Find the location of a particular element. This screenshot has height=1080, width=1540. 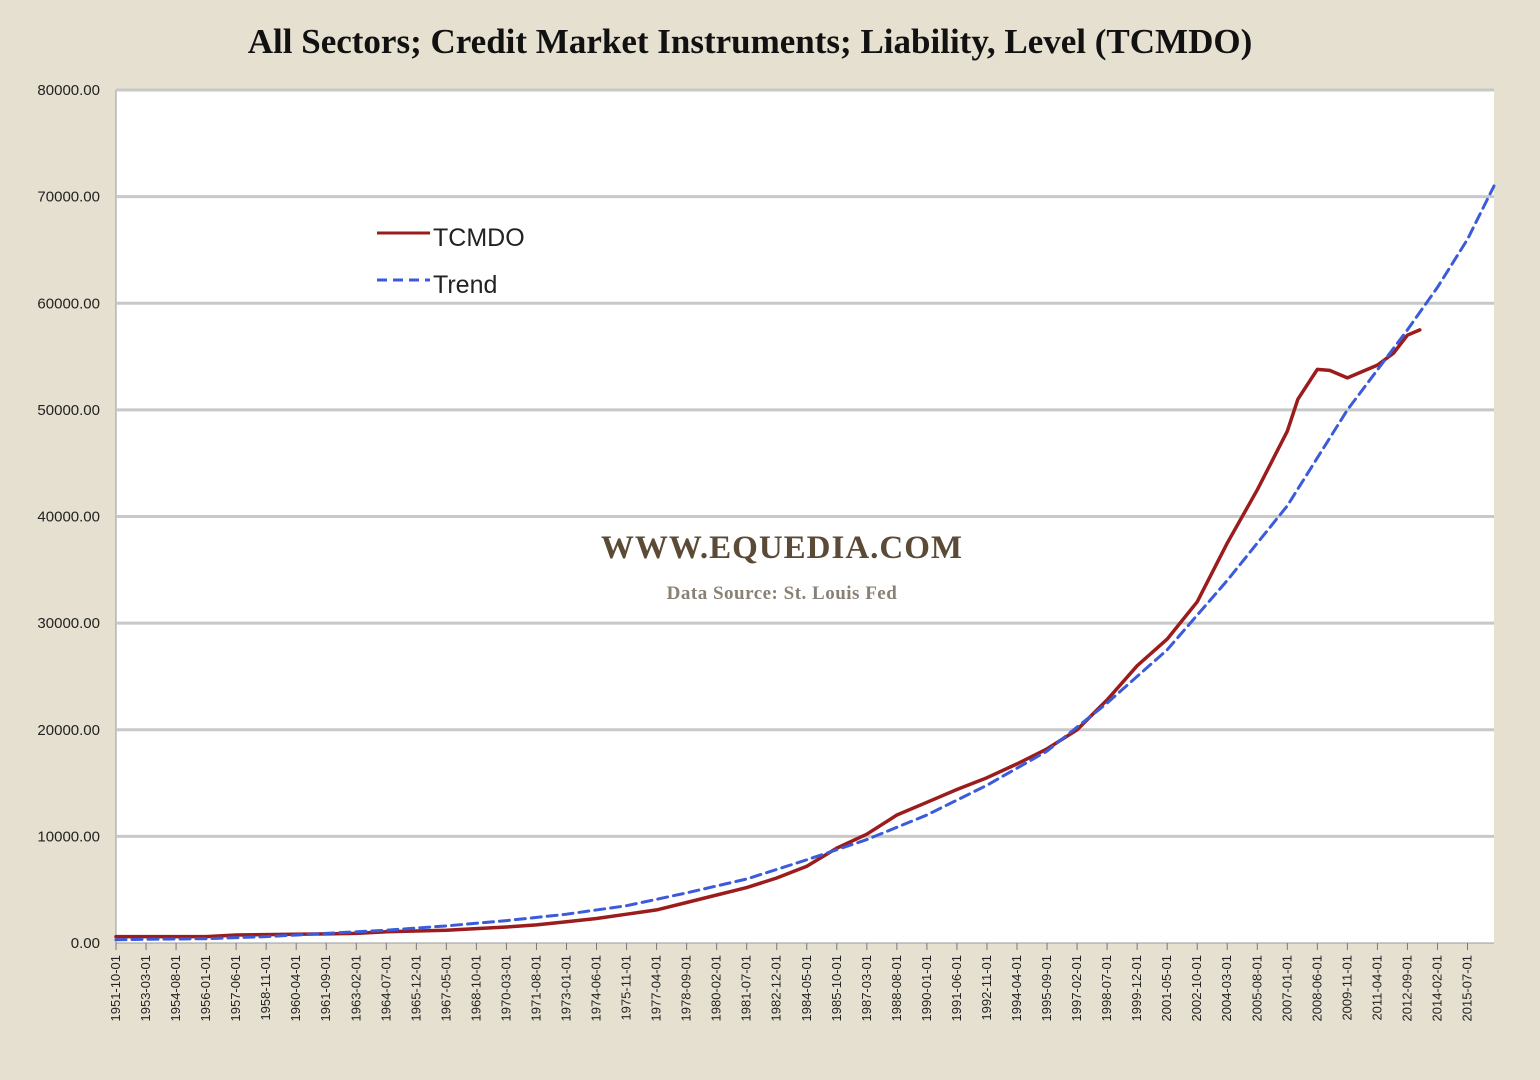

x-tick-label: 1990-01-01 is located at coordinates (926, 988).